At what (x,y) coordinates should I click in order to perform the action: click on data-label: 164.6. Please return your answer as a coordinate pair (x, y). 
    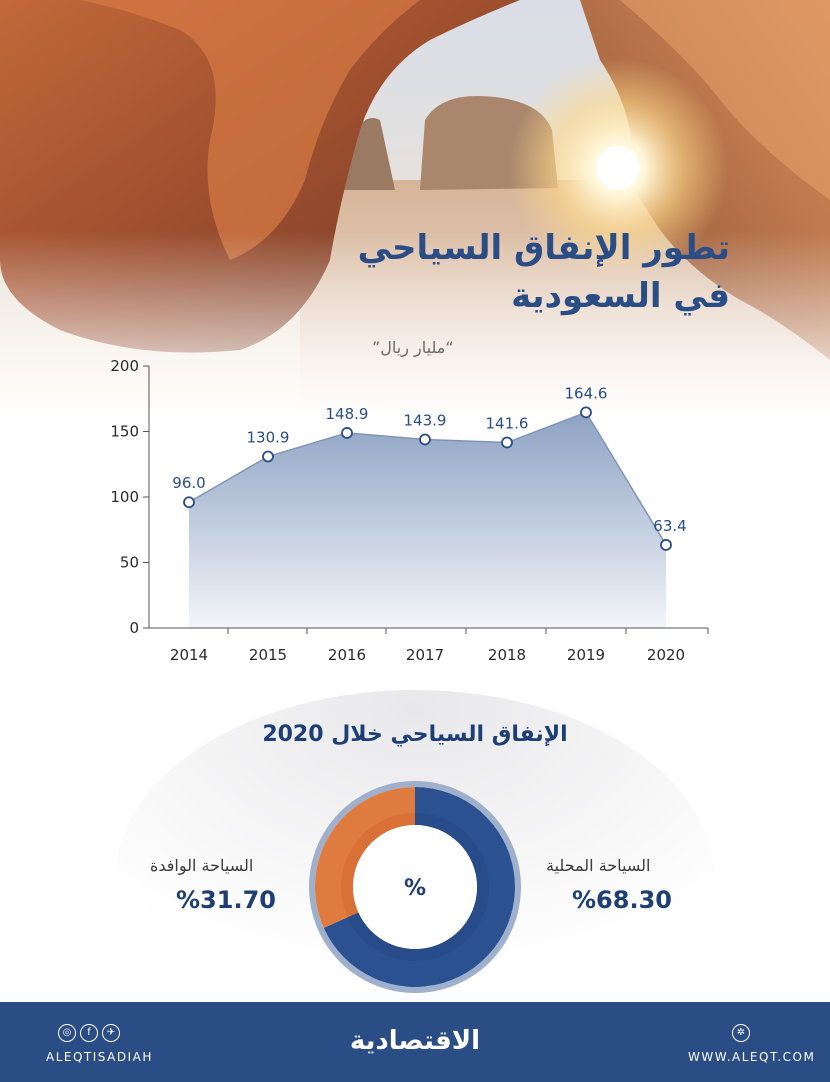
    Looking at the image, I should click on (586, 393).